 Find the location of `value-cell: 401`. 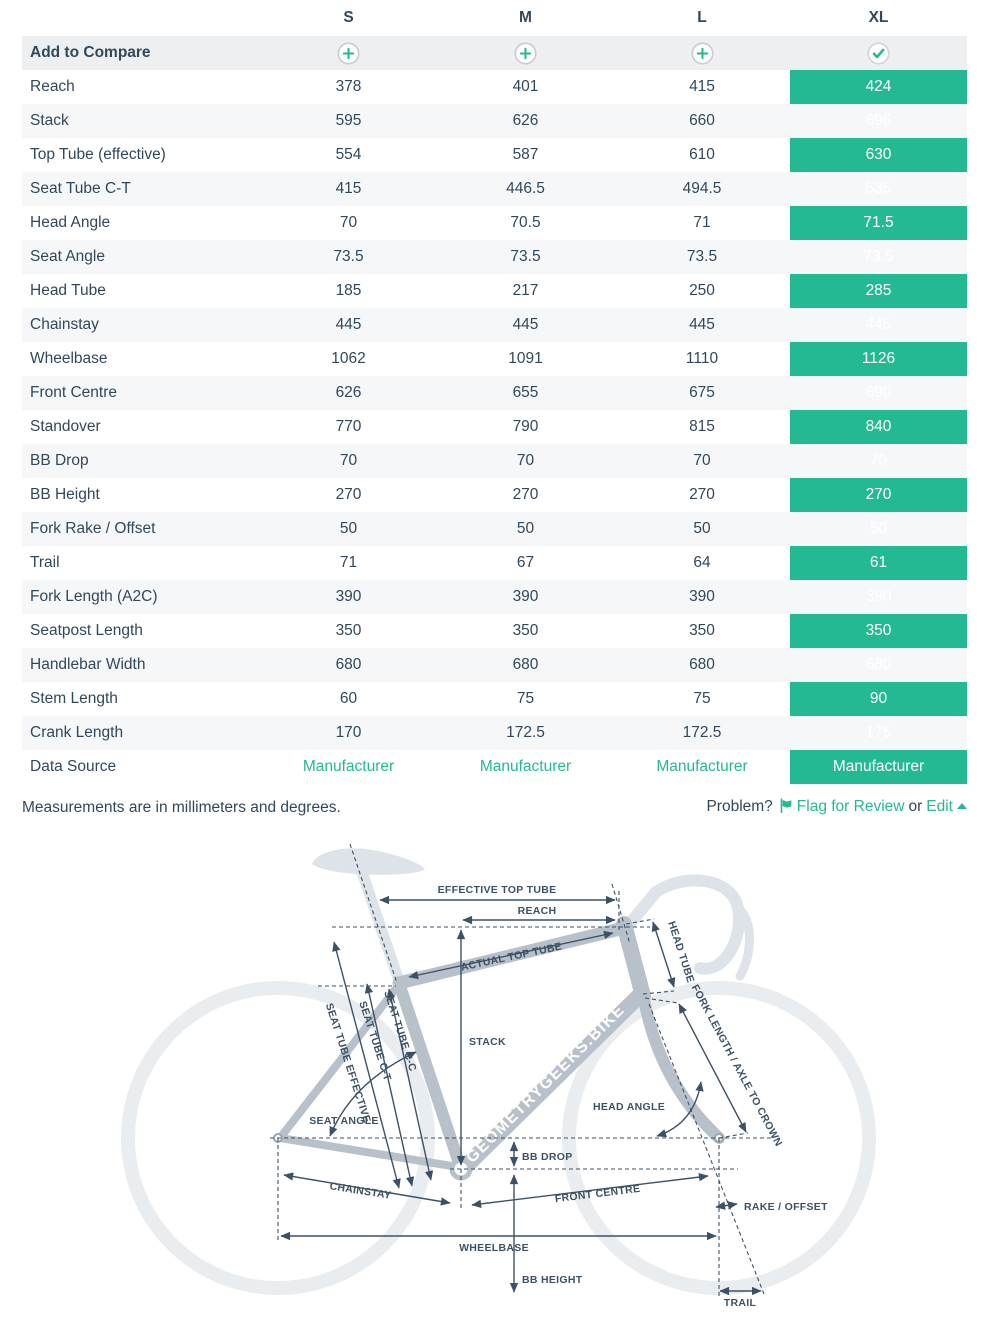

value-cell: 401 is located at coordinates (525, 86).